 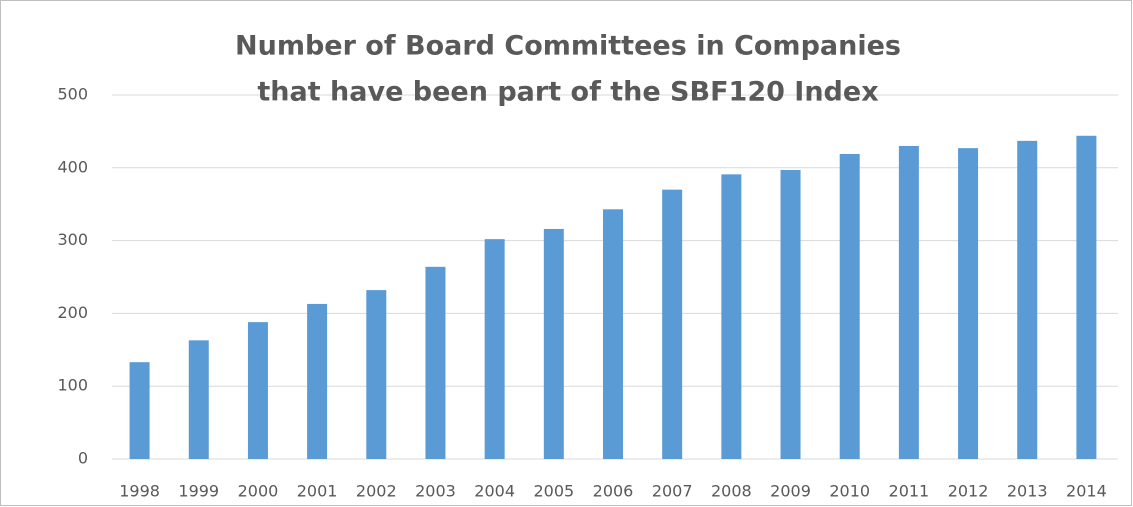 What do you see at coordinates (672, 491) in the screenshot?
I see `x-tick-label: 2007` at bounding box center [672, 491].